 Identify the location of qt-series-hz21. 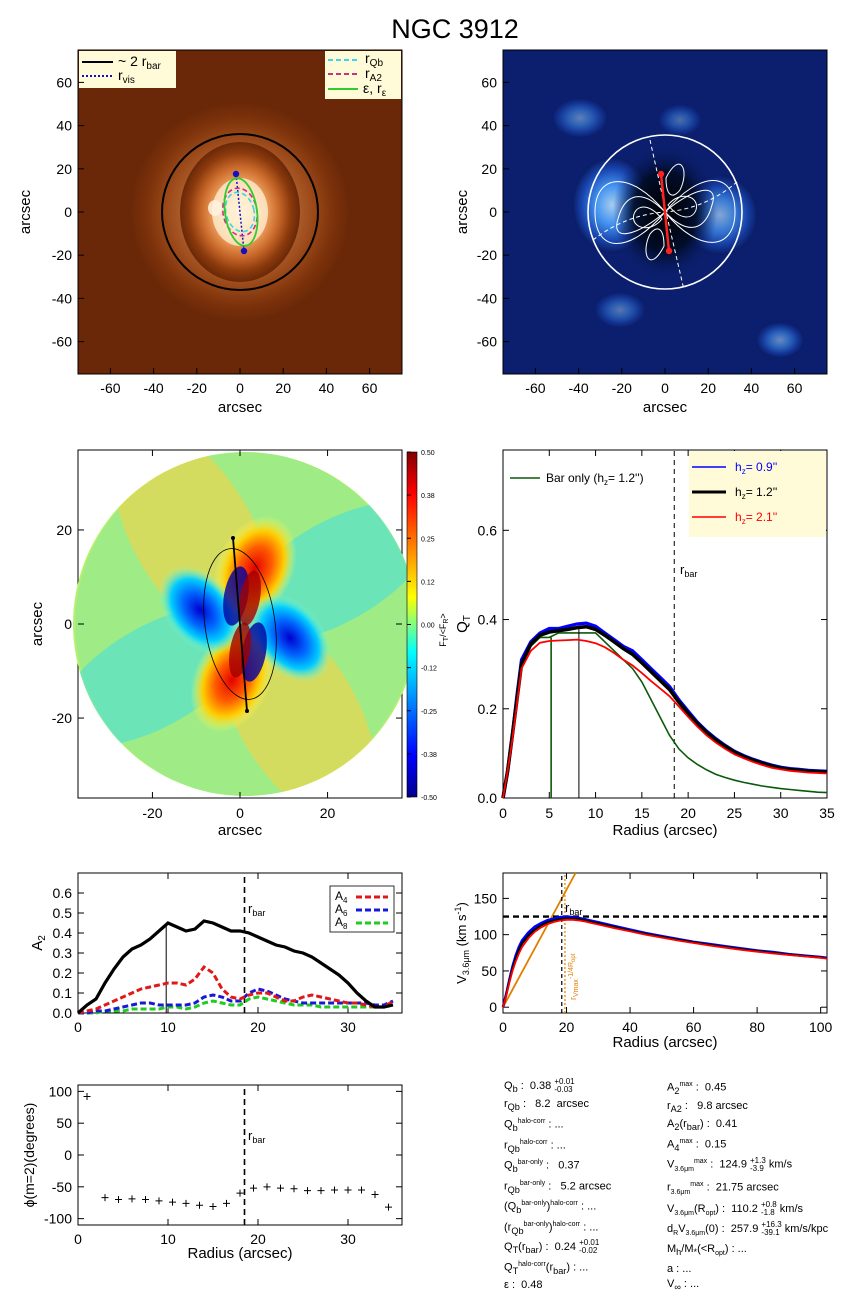
(665, 718).